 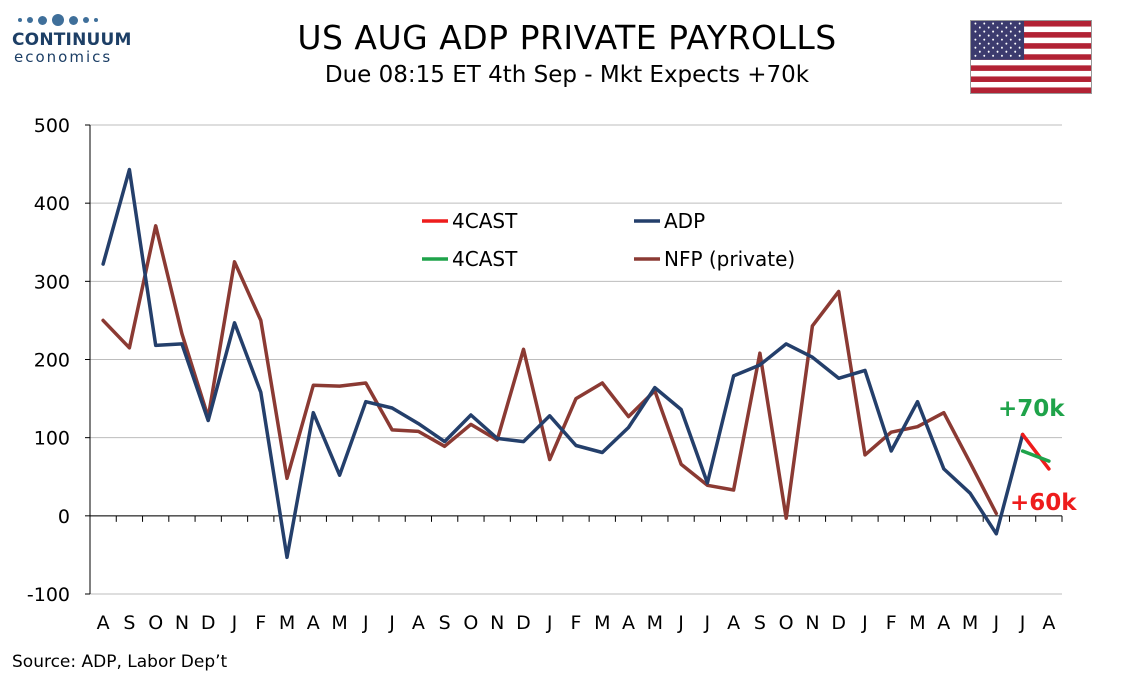 I want to click on annotation-70k: +70k, so click(x=1031, y=409).